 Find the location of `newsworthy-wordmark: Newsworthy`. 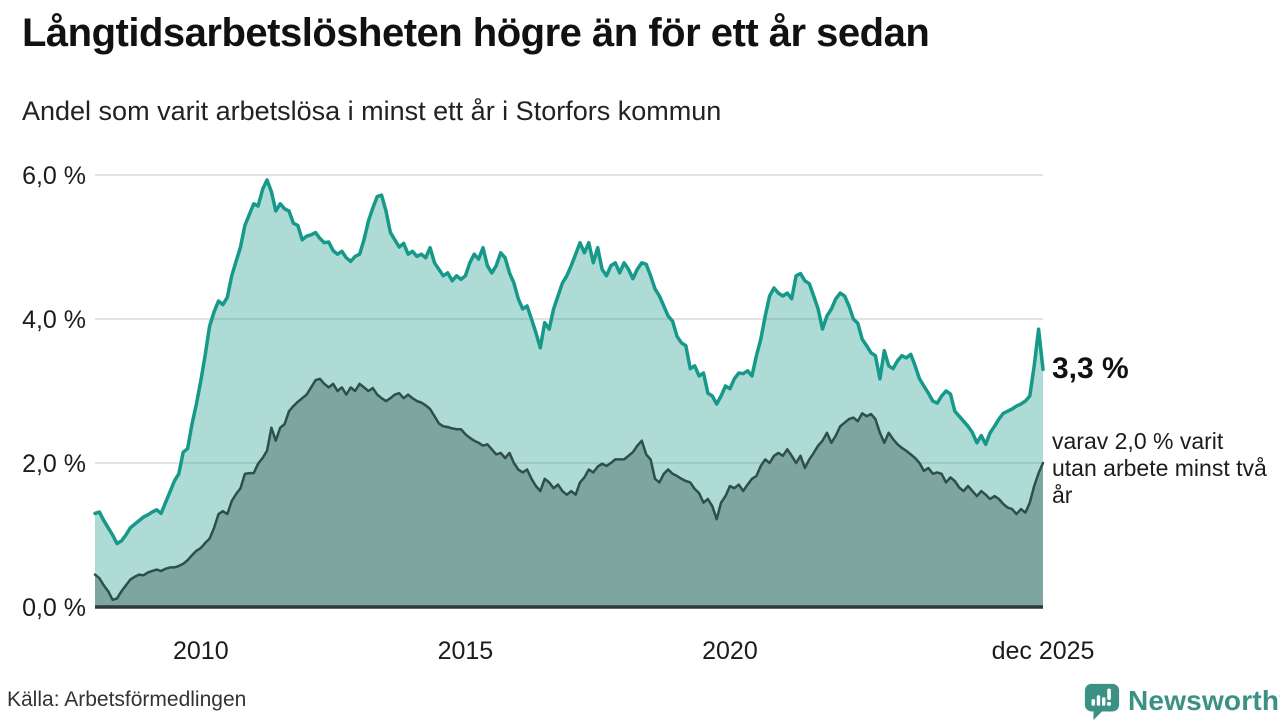

newsworthy-wordmark: Newsworthy is located at coordinates (1204, 700).